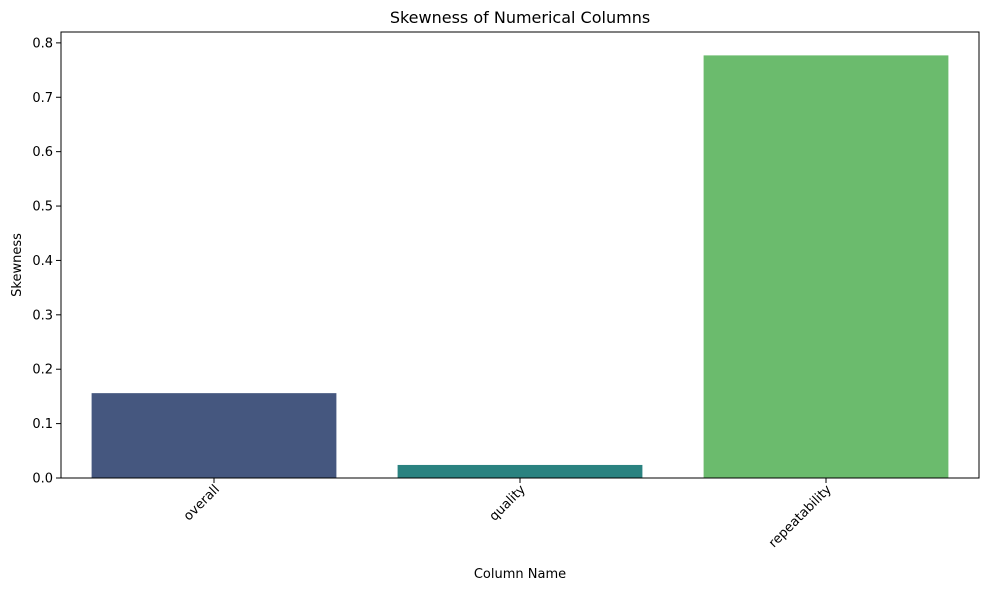  I want to click on x-tick-label: repeatability, so click(800, 516).